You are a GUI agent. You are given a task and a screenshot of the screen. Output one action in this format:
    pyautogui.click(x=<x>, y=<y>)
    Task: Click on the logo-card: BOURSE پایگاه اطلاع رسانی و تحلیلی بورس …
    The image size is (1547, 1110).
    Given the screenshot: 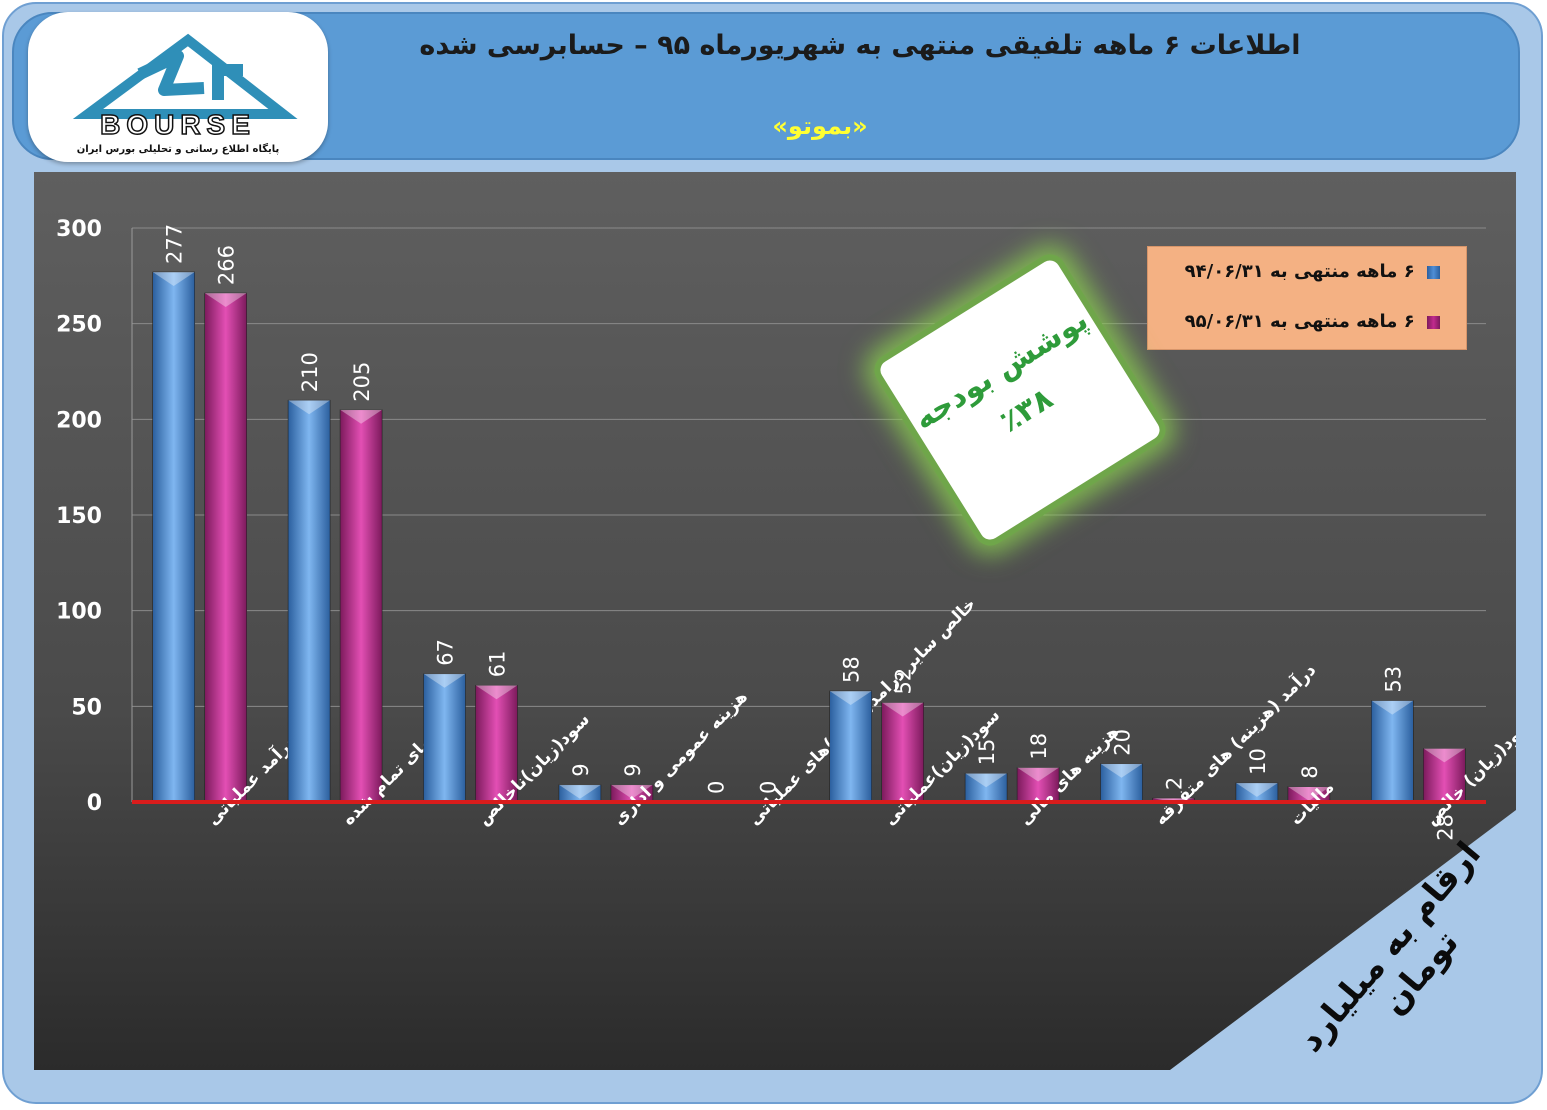 What is the action you would take?
    pyautogui.click(x=178, y=87)
    